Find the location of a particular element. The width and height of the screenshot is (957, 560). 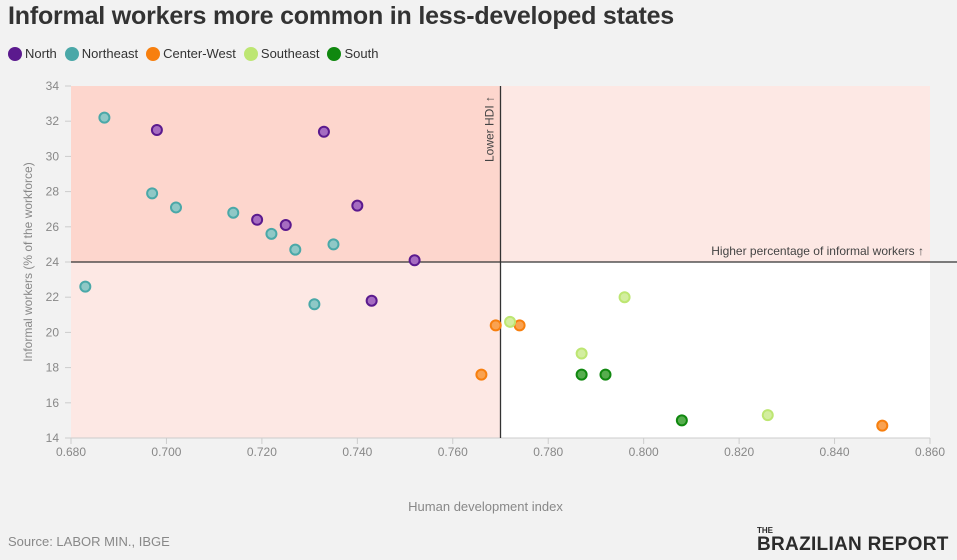

quadrant-lower-left is located at coordinates (286, 350).